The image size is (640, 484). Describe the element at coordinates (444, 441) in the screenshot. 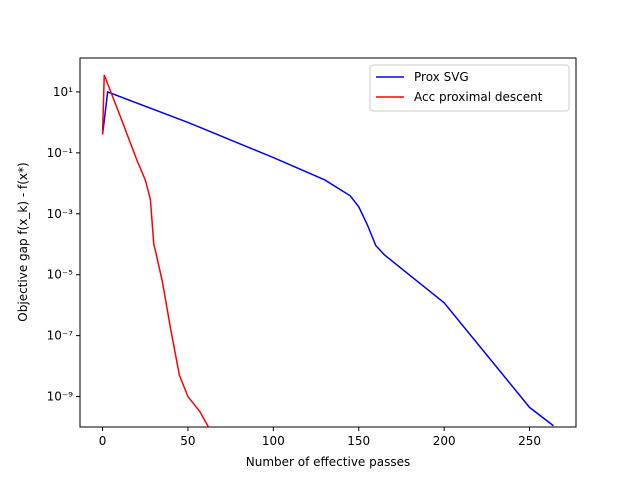

I see `x-tick-label: 200` at that location.